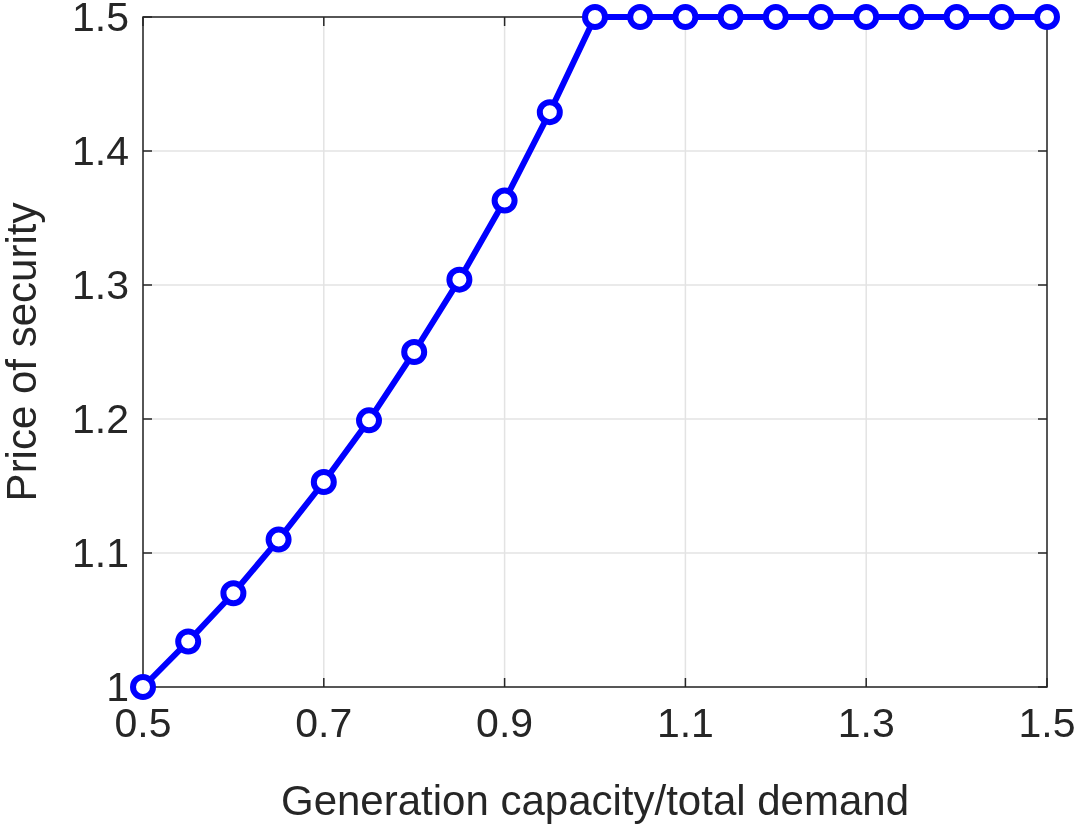 Image resolution: width=1084 pixels, height=828 pixels. I want to click on y-axis-title: Price of security, so click(22, 352).